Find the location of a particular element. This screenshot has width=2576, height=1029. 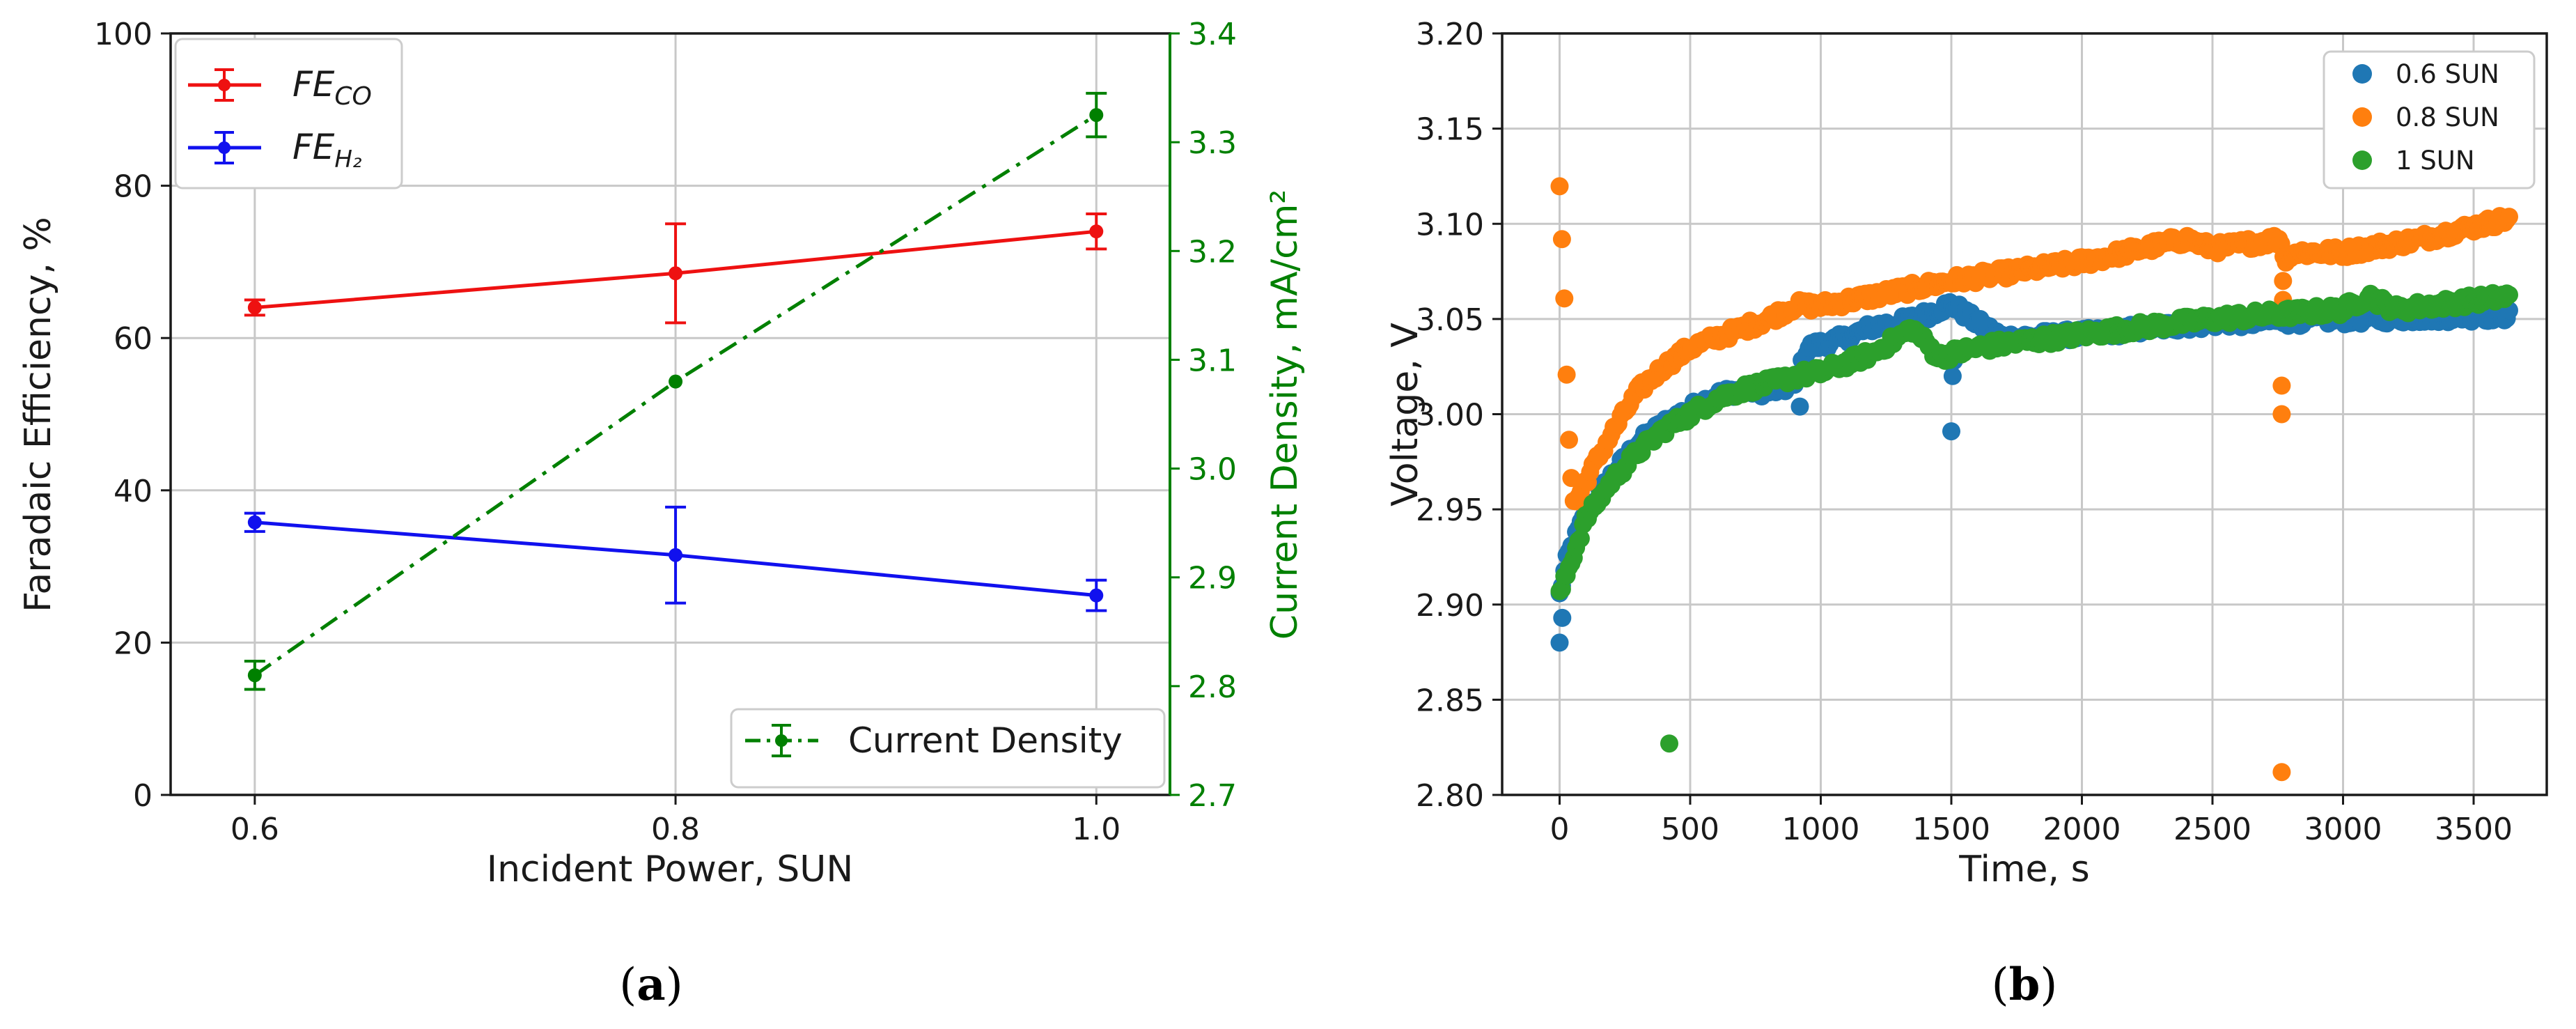

legend-label-fe-h2: FEH₂ is located at coordinates (327, 150).